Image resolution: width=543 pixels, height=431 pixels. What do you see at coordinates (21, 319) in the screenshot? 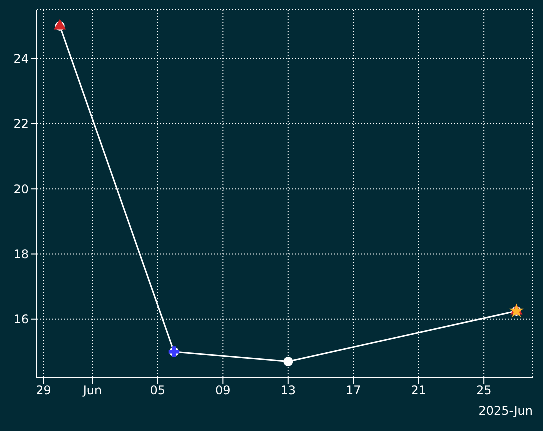
I see `y-tick-label: 16` at bounding box center [21, 319].